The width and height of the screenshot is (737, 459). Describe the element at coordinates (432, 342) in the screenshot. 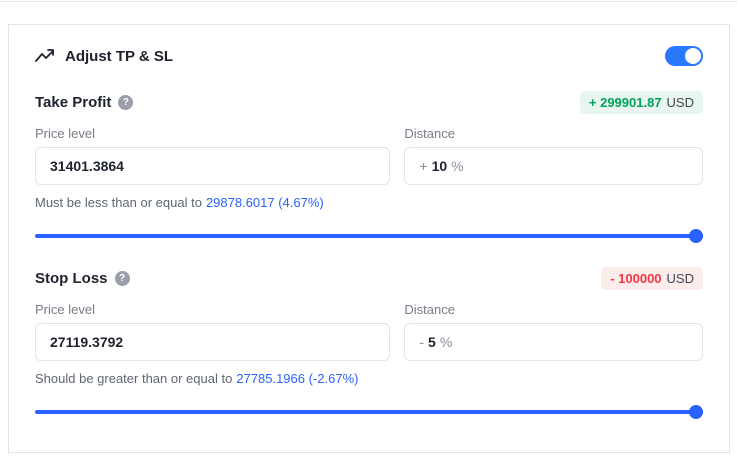

I see `sl-distance-value: 5` at that location.